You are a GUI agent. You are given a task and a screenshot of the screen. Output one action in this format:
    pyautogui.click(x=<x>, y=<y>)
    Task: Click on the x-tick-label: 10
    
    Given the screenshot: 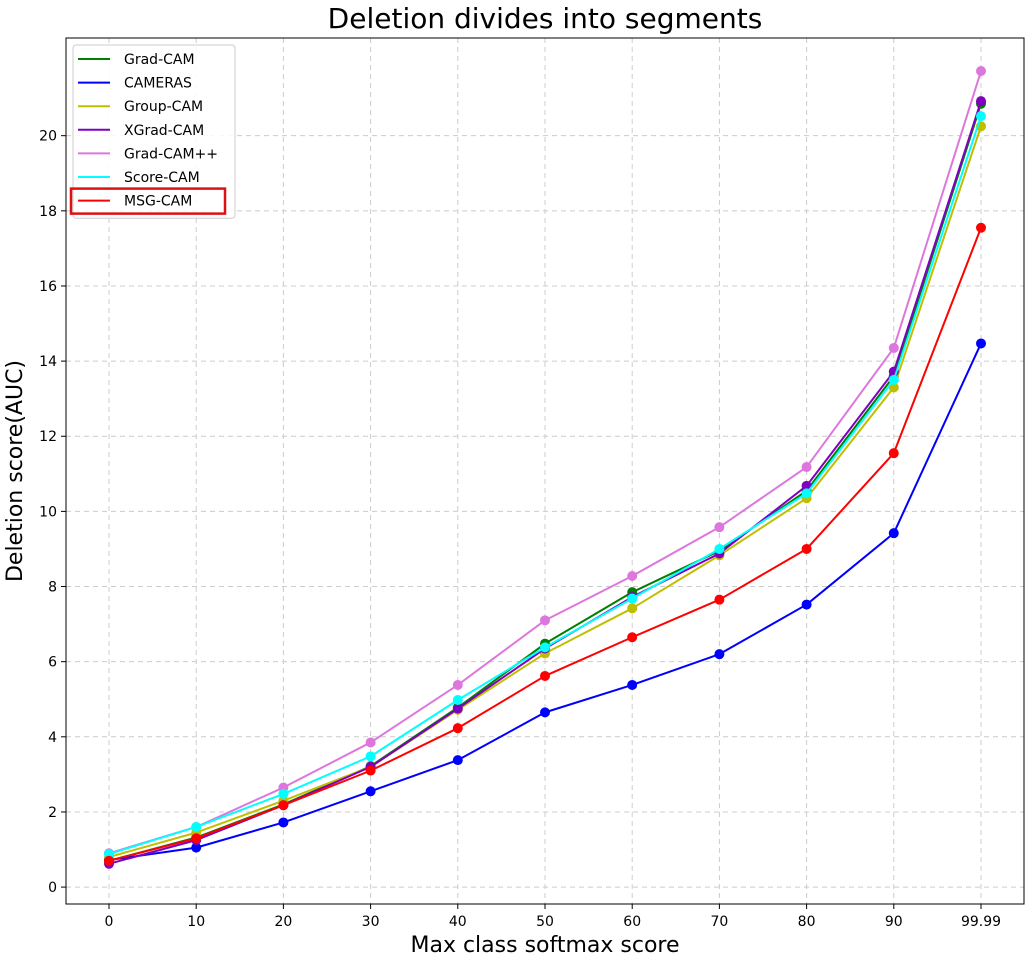 What is the action you would take?
    pyautogui.click(x=196, y=922)
    